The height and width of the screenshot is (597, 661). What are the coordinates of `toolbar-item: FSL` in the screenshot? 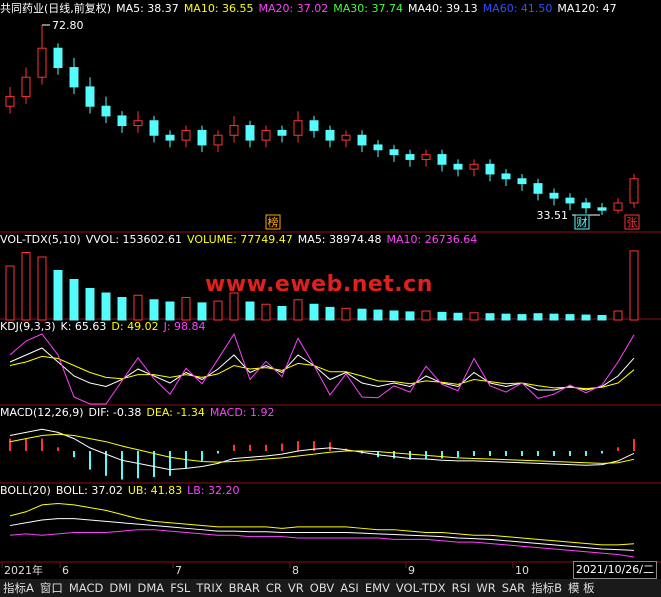 It's located at (180, 588).